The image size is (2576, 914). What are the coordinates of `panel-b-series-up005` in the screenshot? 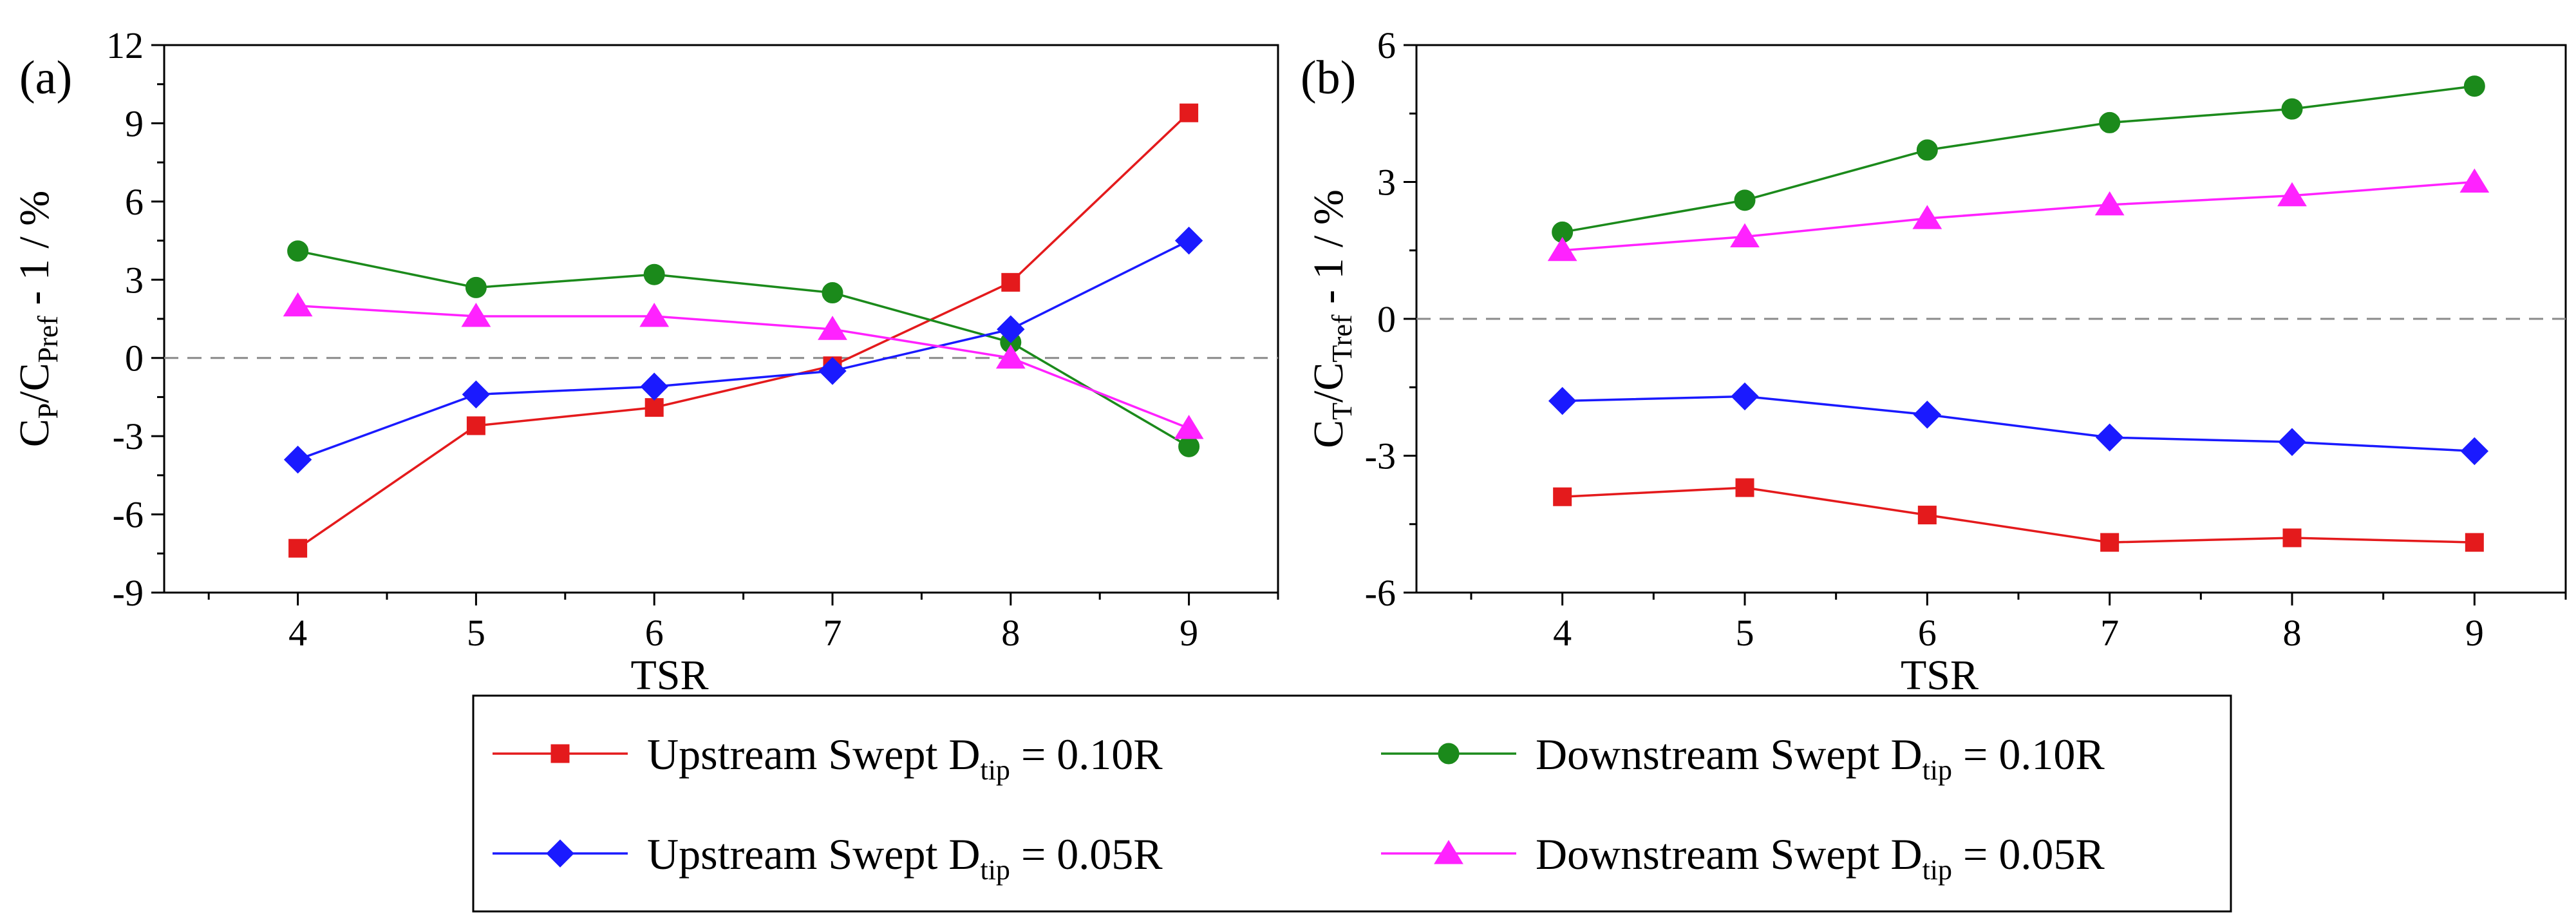 It's located at (2018, 424).